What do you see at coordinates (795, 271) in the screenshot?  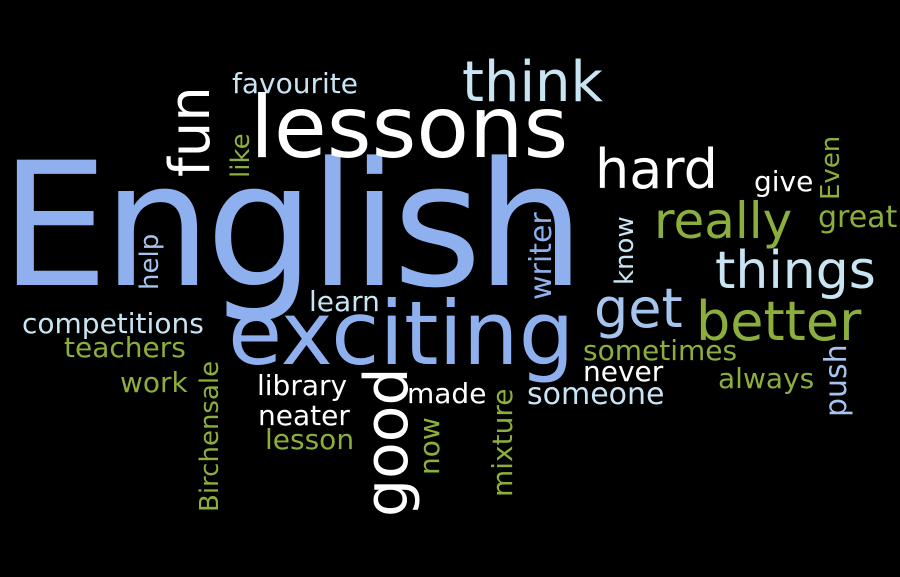 I see `word-things: things` at bounding box center [795, 271].